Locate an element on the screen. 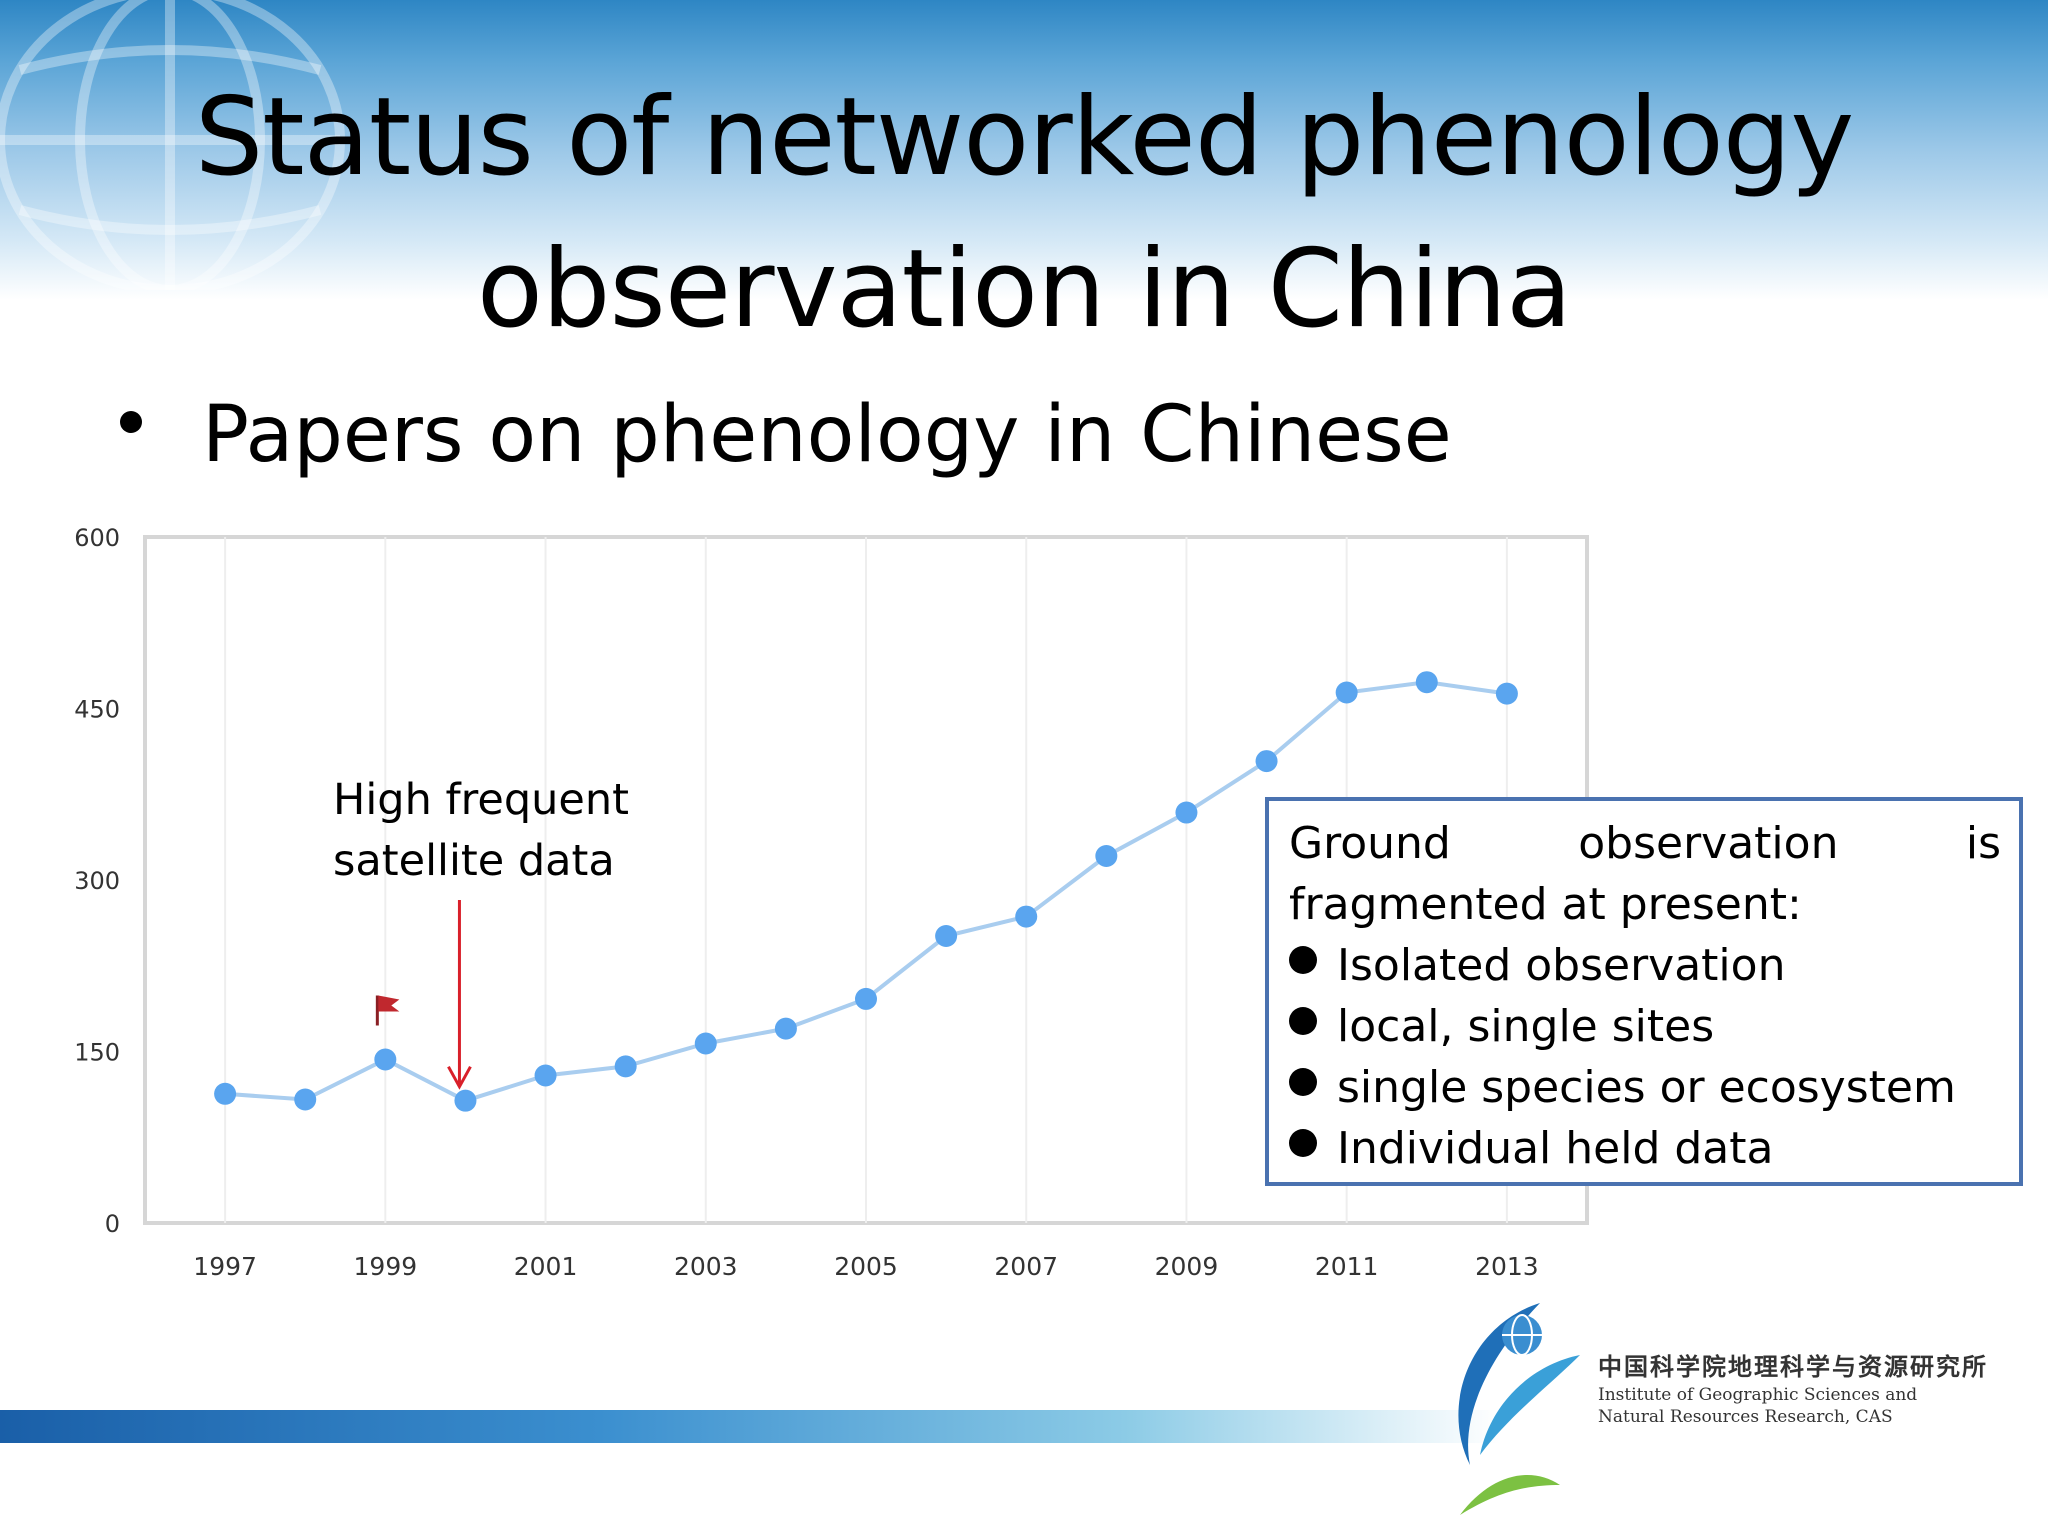 The image size is (2048, 1536). annotation-line-2: satellite data is located at coordinates (474, 861).